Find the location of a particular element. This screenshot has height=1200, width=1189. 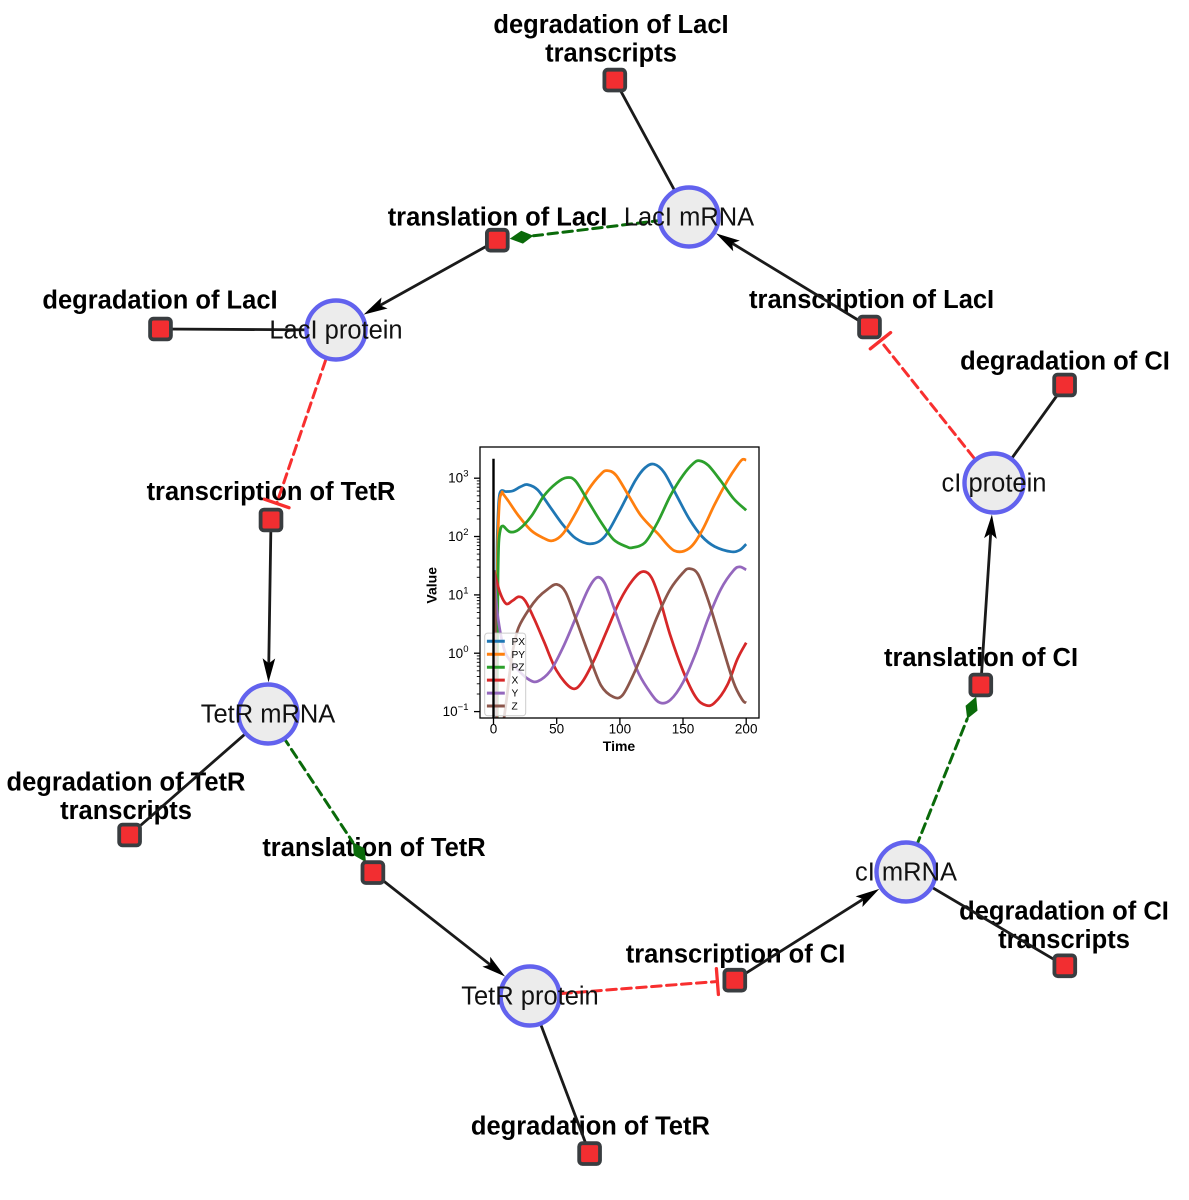

svg-text: Time is located at coordinates (619, 746).